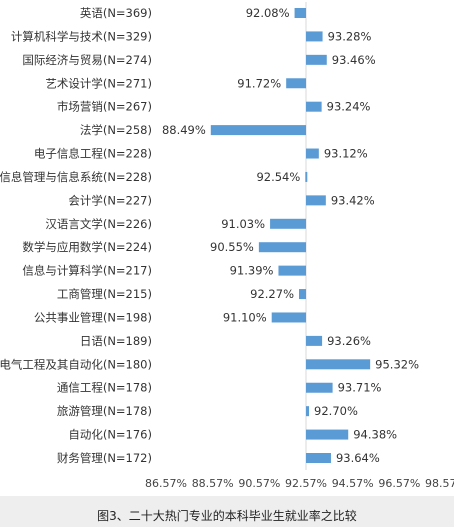 This screenshot has width=454, height=527. What do you see at coordinates (349, 107) in the screenshot?
I see `value-label: 93.24%` at bounding box center [349, 107].